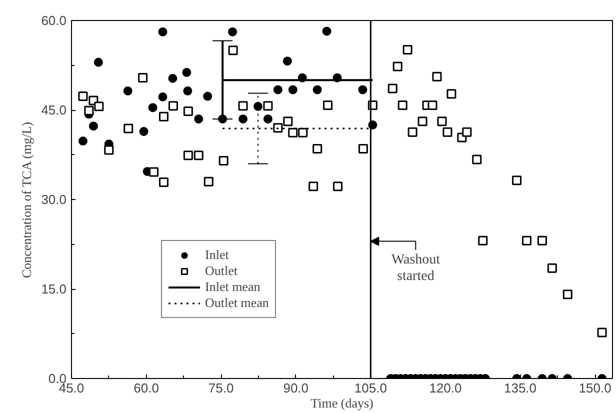 This screenshot has width=616, height=413. Describe the element at coordinates (415, 268) in the screenshot. I see `annotation: Washout started` at that location.